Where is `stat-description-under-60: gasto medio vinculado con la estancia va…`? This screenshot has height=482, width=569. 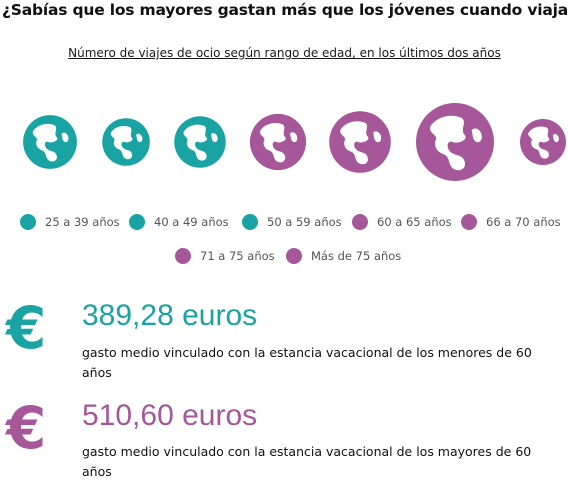 stat-description-under-60: gasto medio vinculado con la estancia va… is located at coordinates (307, 362).